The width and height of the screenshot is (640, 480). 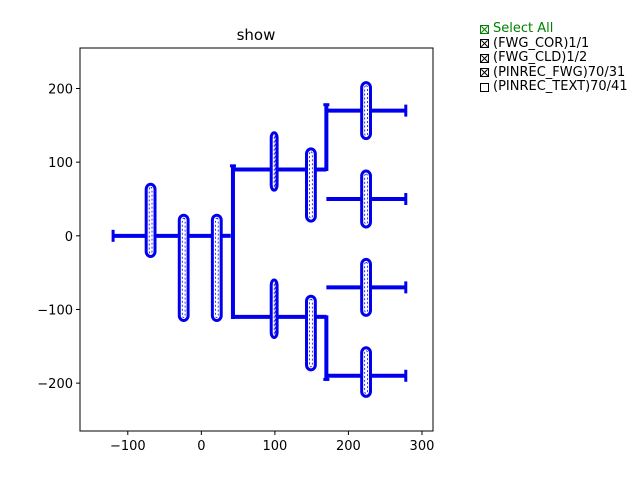 I want to click on checkbox-unchecked-icon, so click(x=484, y=87).